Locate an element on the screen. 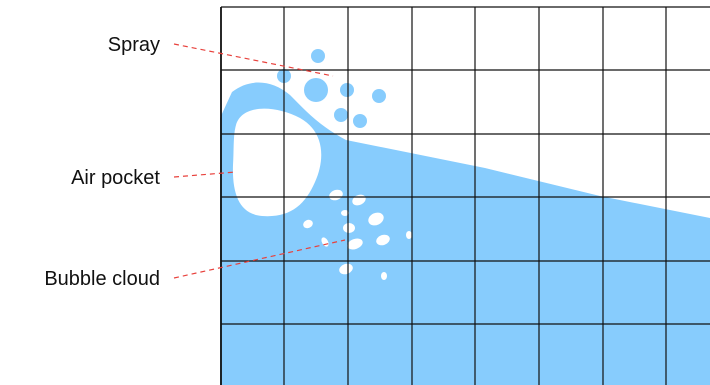 This screenshot has width=710, height=385. bubble-cloud-leader is located at coordinates (259, 259).